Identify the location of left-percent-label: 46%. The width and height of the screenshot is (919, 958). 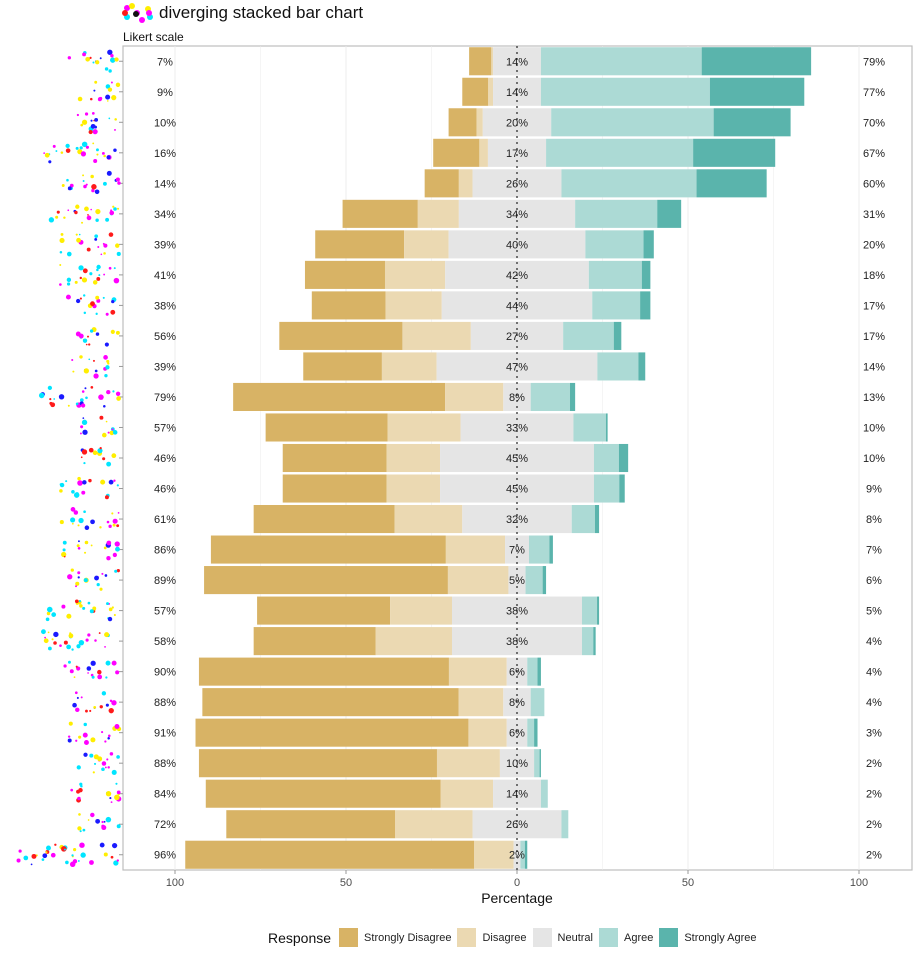
(165, 459).